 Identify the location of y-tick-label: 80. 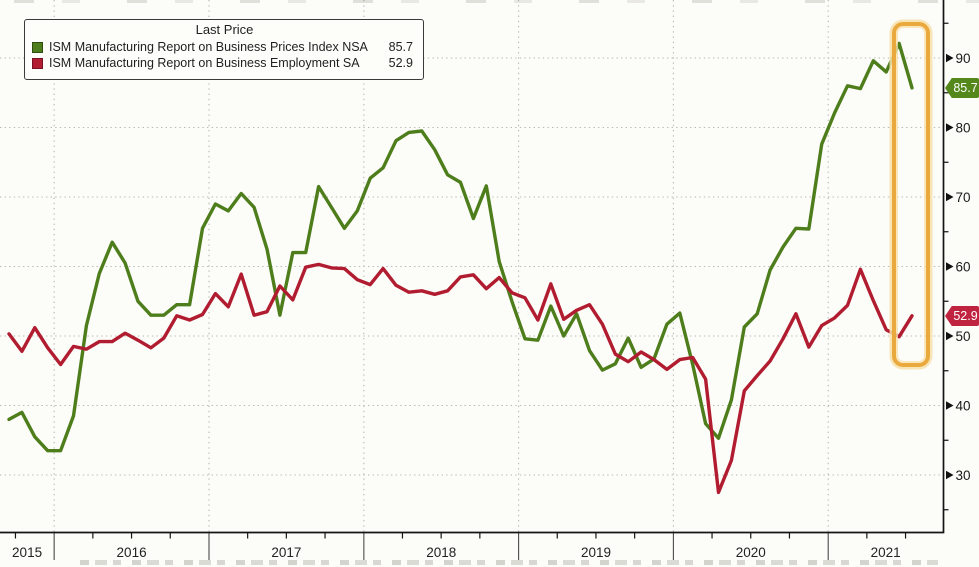
(963, 127).